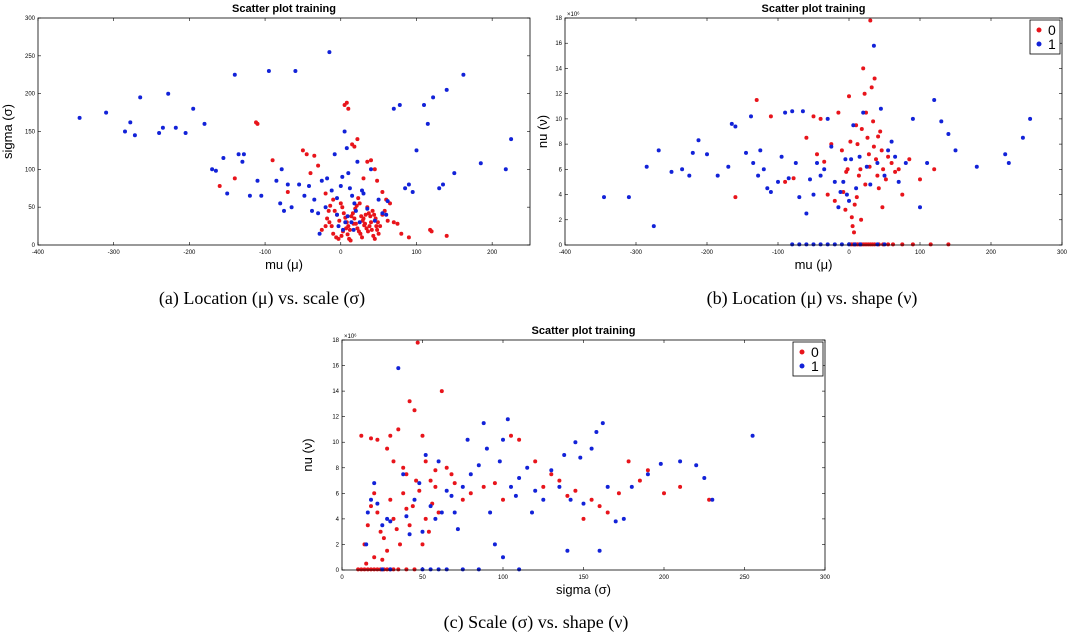 This screenshot has height=640, width=1072. What do you see at coordinates (1062, 253) in the screenshot?
I see `x-tick-label: 300` at bounding box center [1062, 253].